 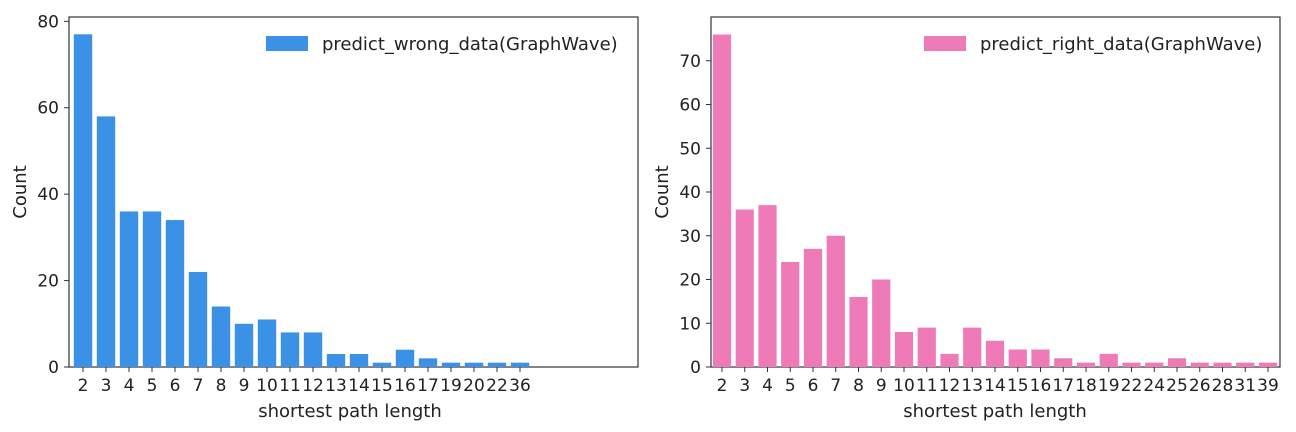 What do you see at coordinates (175, 386) in the screenshot?
I see `left-x-tick-label: 6` at bounding box center [175, 386].